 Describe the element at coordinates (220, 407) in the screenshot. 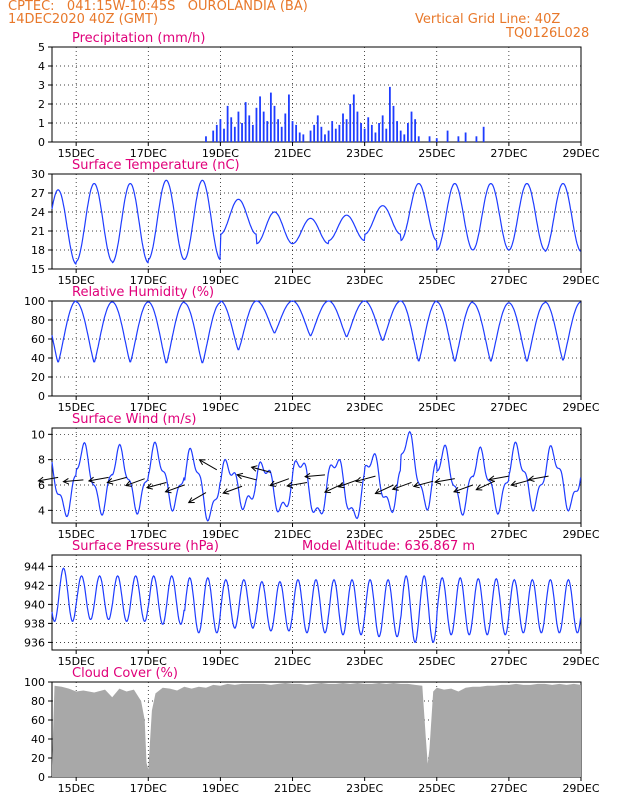

I see `rh-xtick-label: 19DEC` at that location.